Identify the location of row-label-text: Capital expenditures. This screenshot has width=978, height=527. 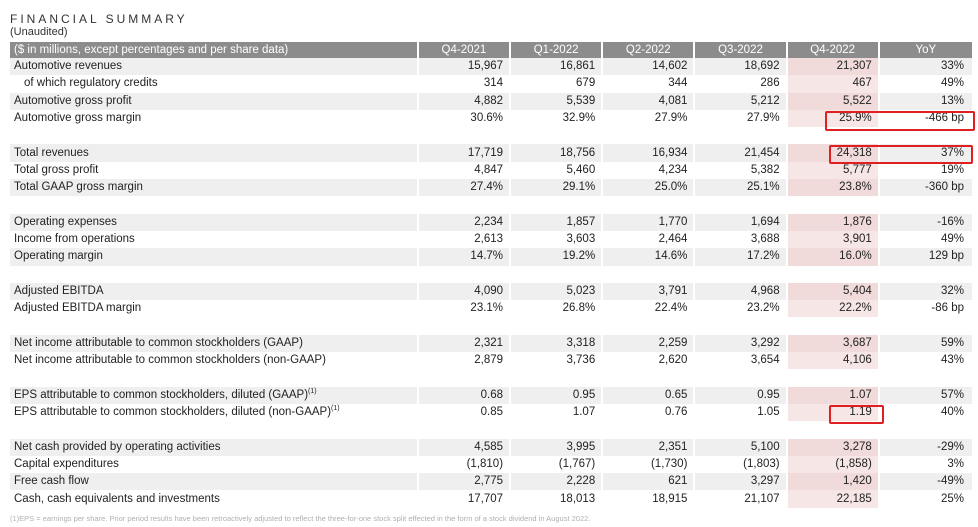
(66, 463).